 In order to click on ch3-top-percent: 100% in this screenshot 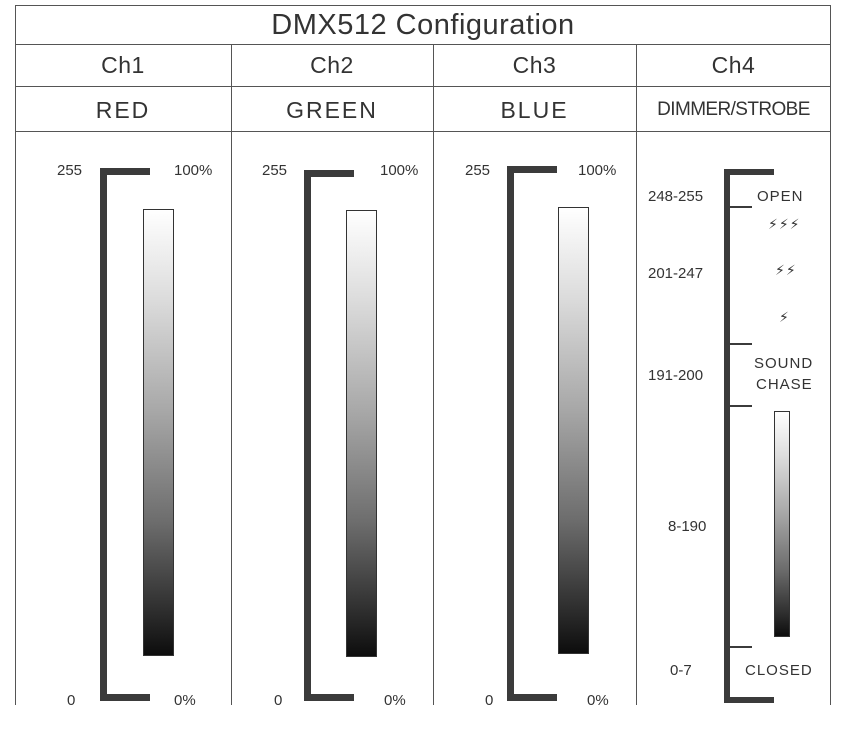, I will do `click(597, 170)`.